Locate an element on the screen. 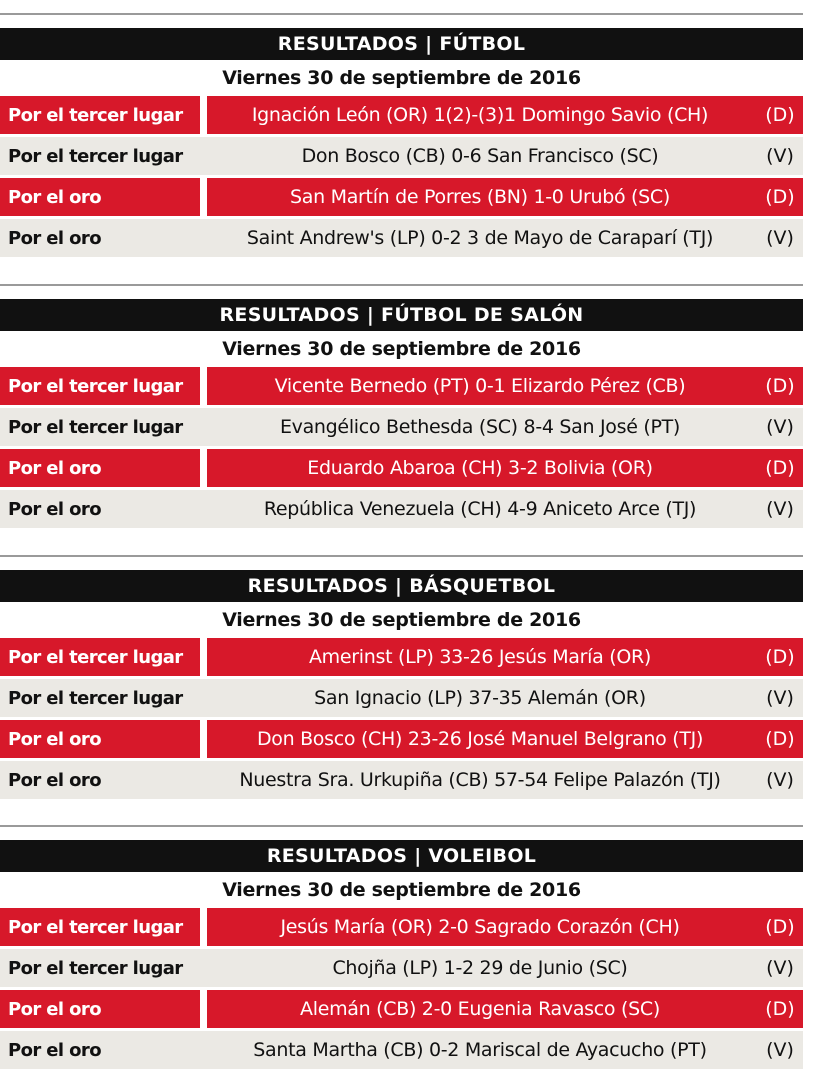  section-header: RESULTADOS | FÚTBOL DE SALÓN is located at coordinates (401, 315).